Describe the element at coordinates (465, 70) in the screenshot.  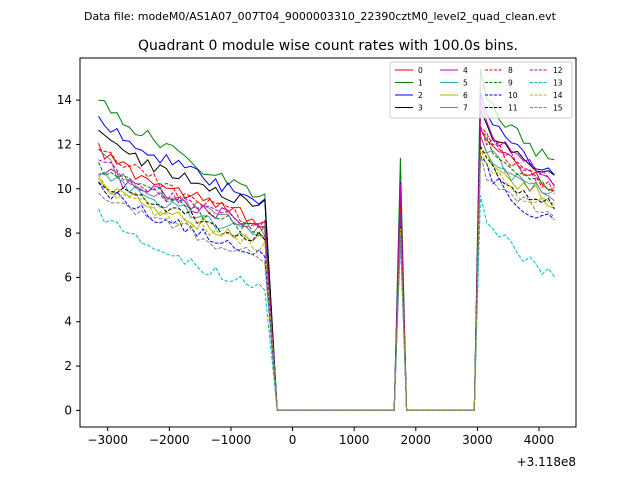
I see `legend-label-4: 4` at that location.